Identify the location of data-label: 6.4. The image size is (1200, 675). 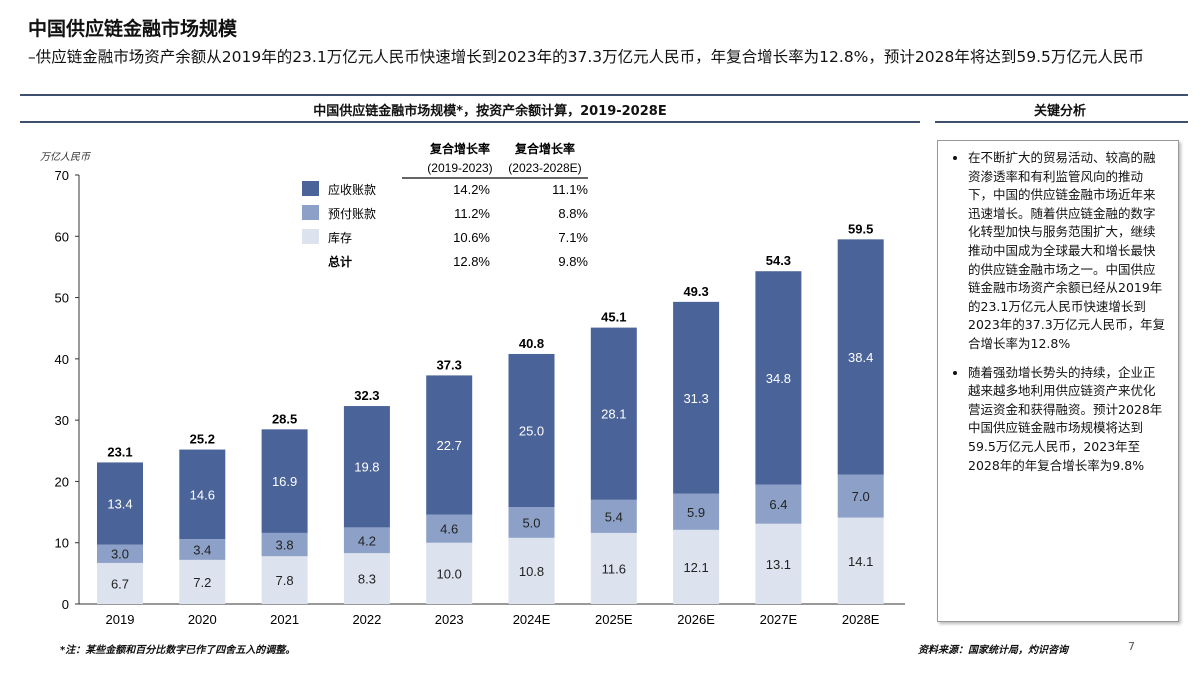
(778, 504).